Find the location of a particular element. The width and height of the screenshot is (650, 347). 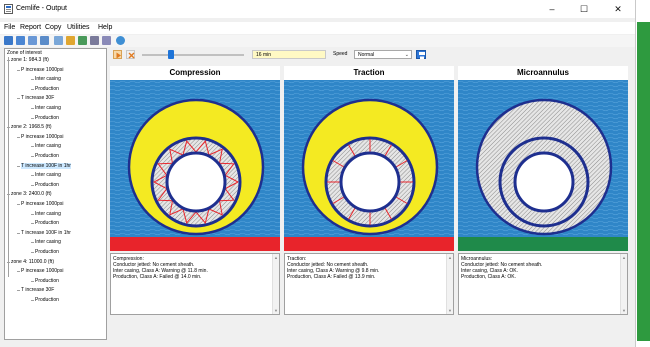

speed-dropdown: Normal ⌄ is located at coordinates (383, 54).